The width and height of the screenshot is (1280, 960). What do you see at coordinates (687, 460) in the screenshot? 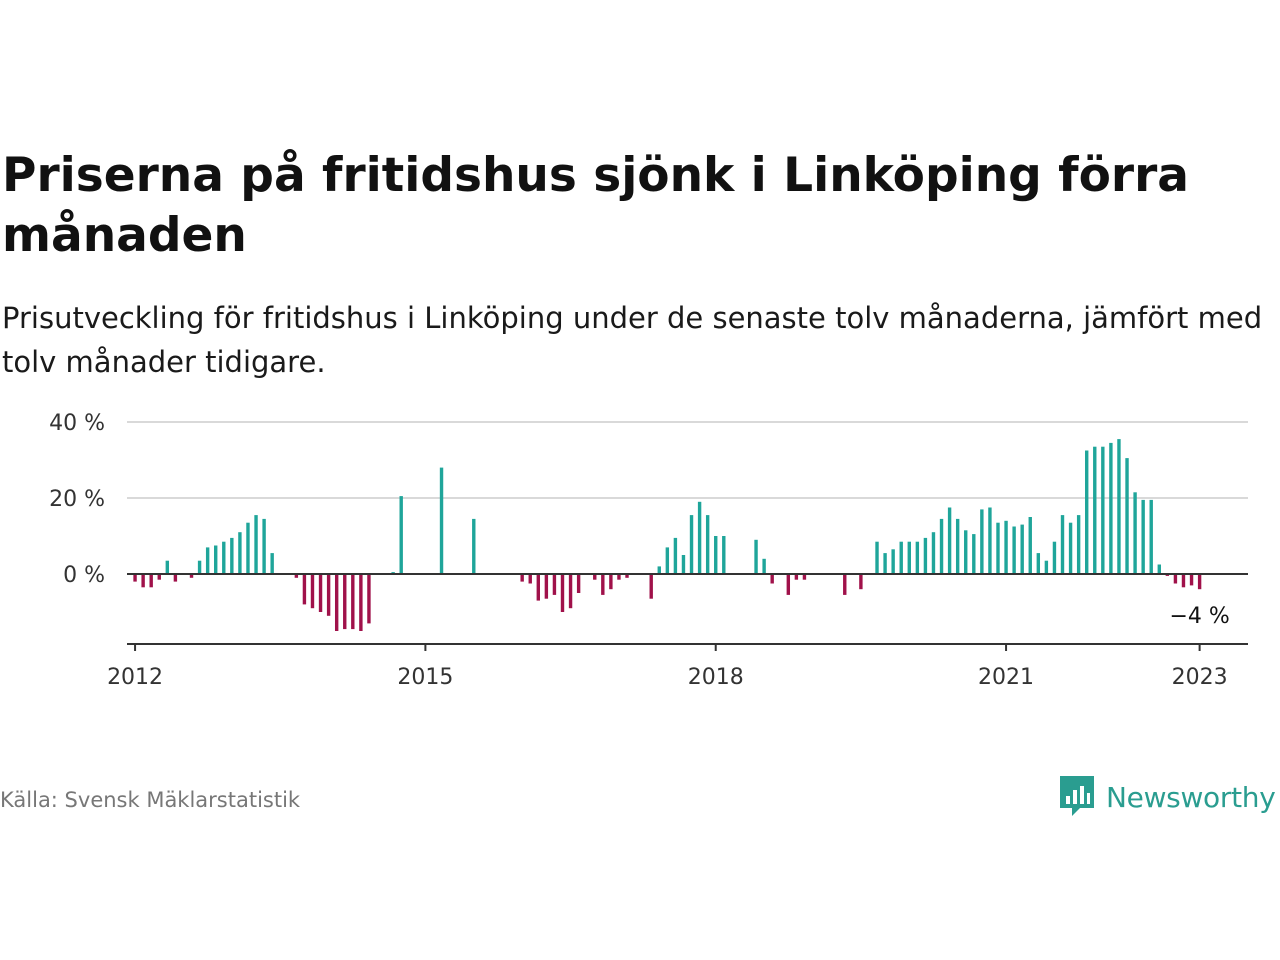
I see `gridlines` at bounding box center [687, 460].